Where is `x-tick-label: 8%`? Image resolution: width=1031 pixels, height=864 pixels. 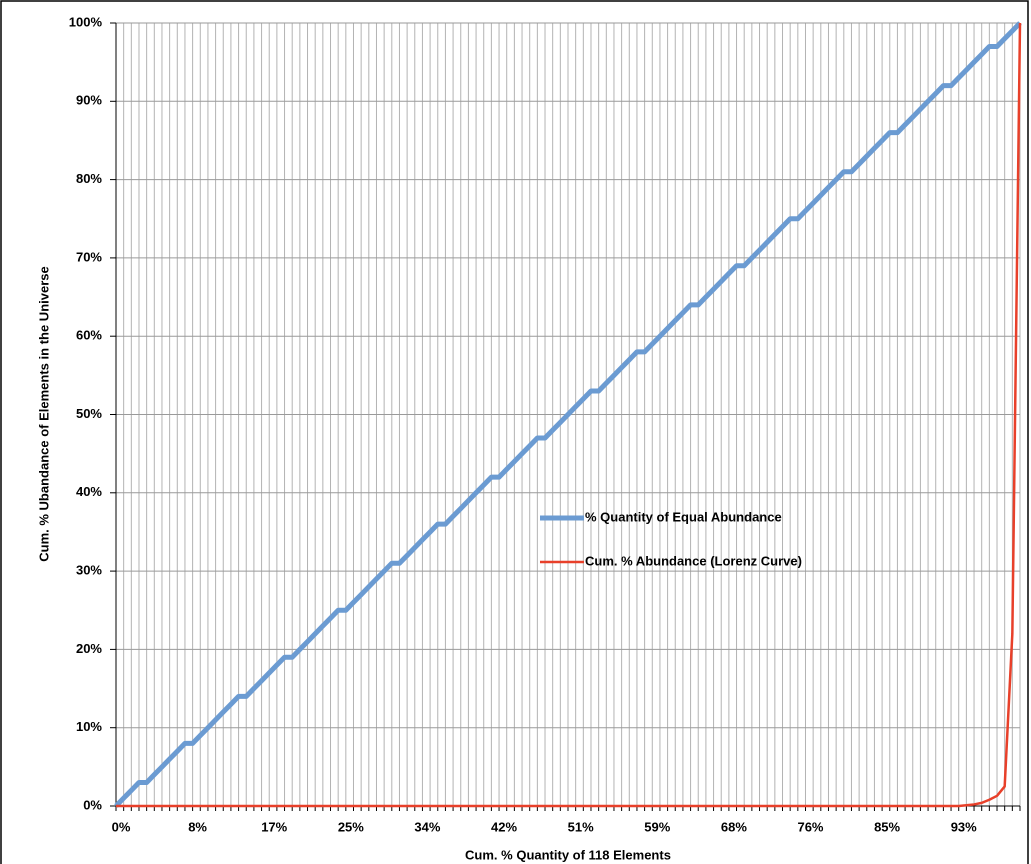 x-tick-label: 8% is located at coordinates (197, 826).